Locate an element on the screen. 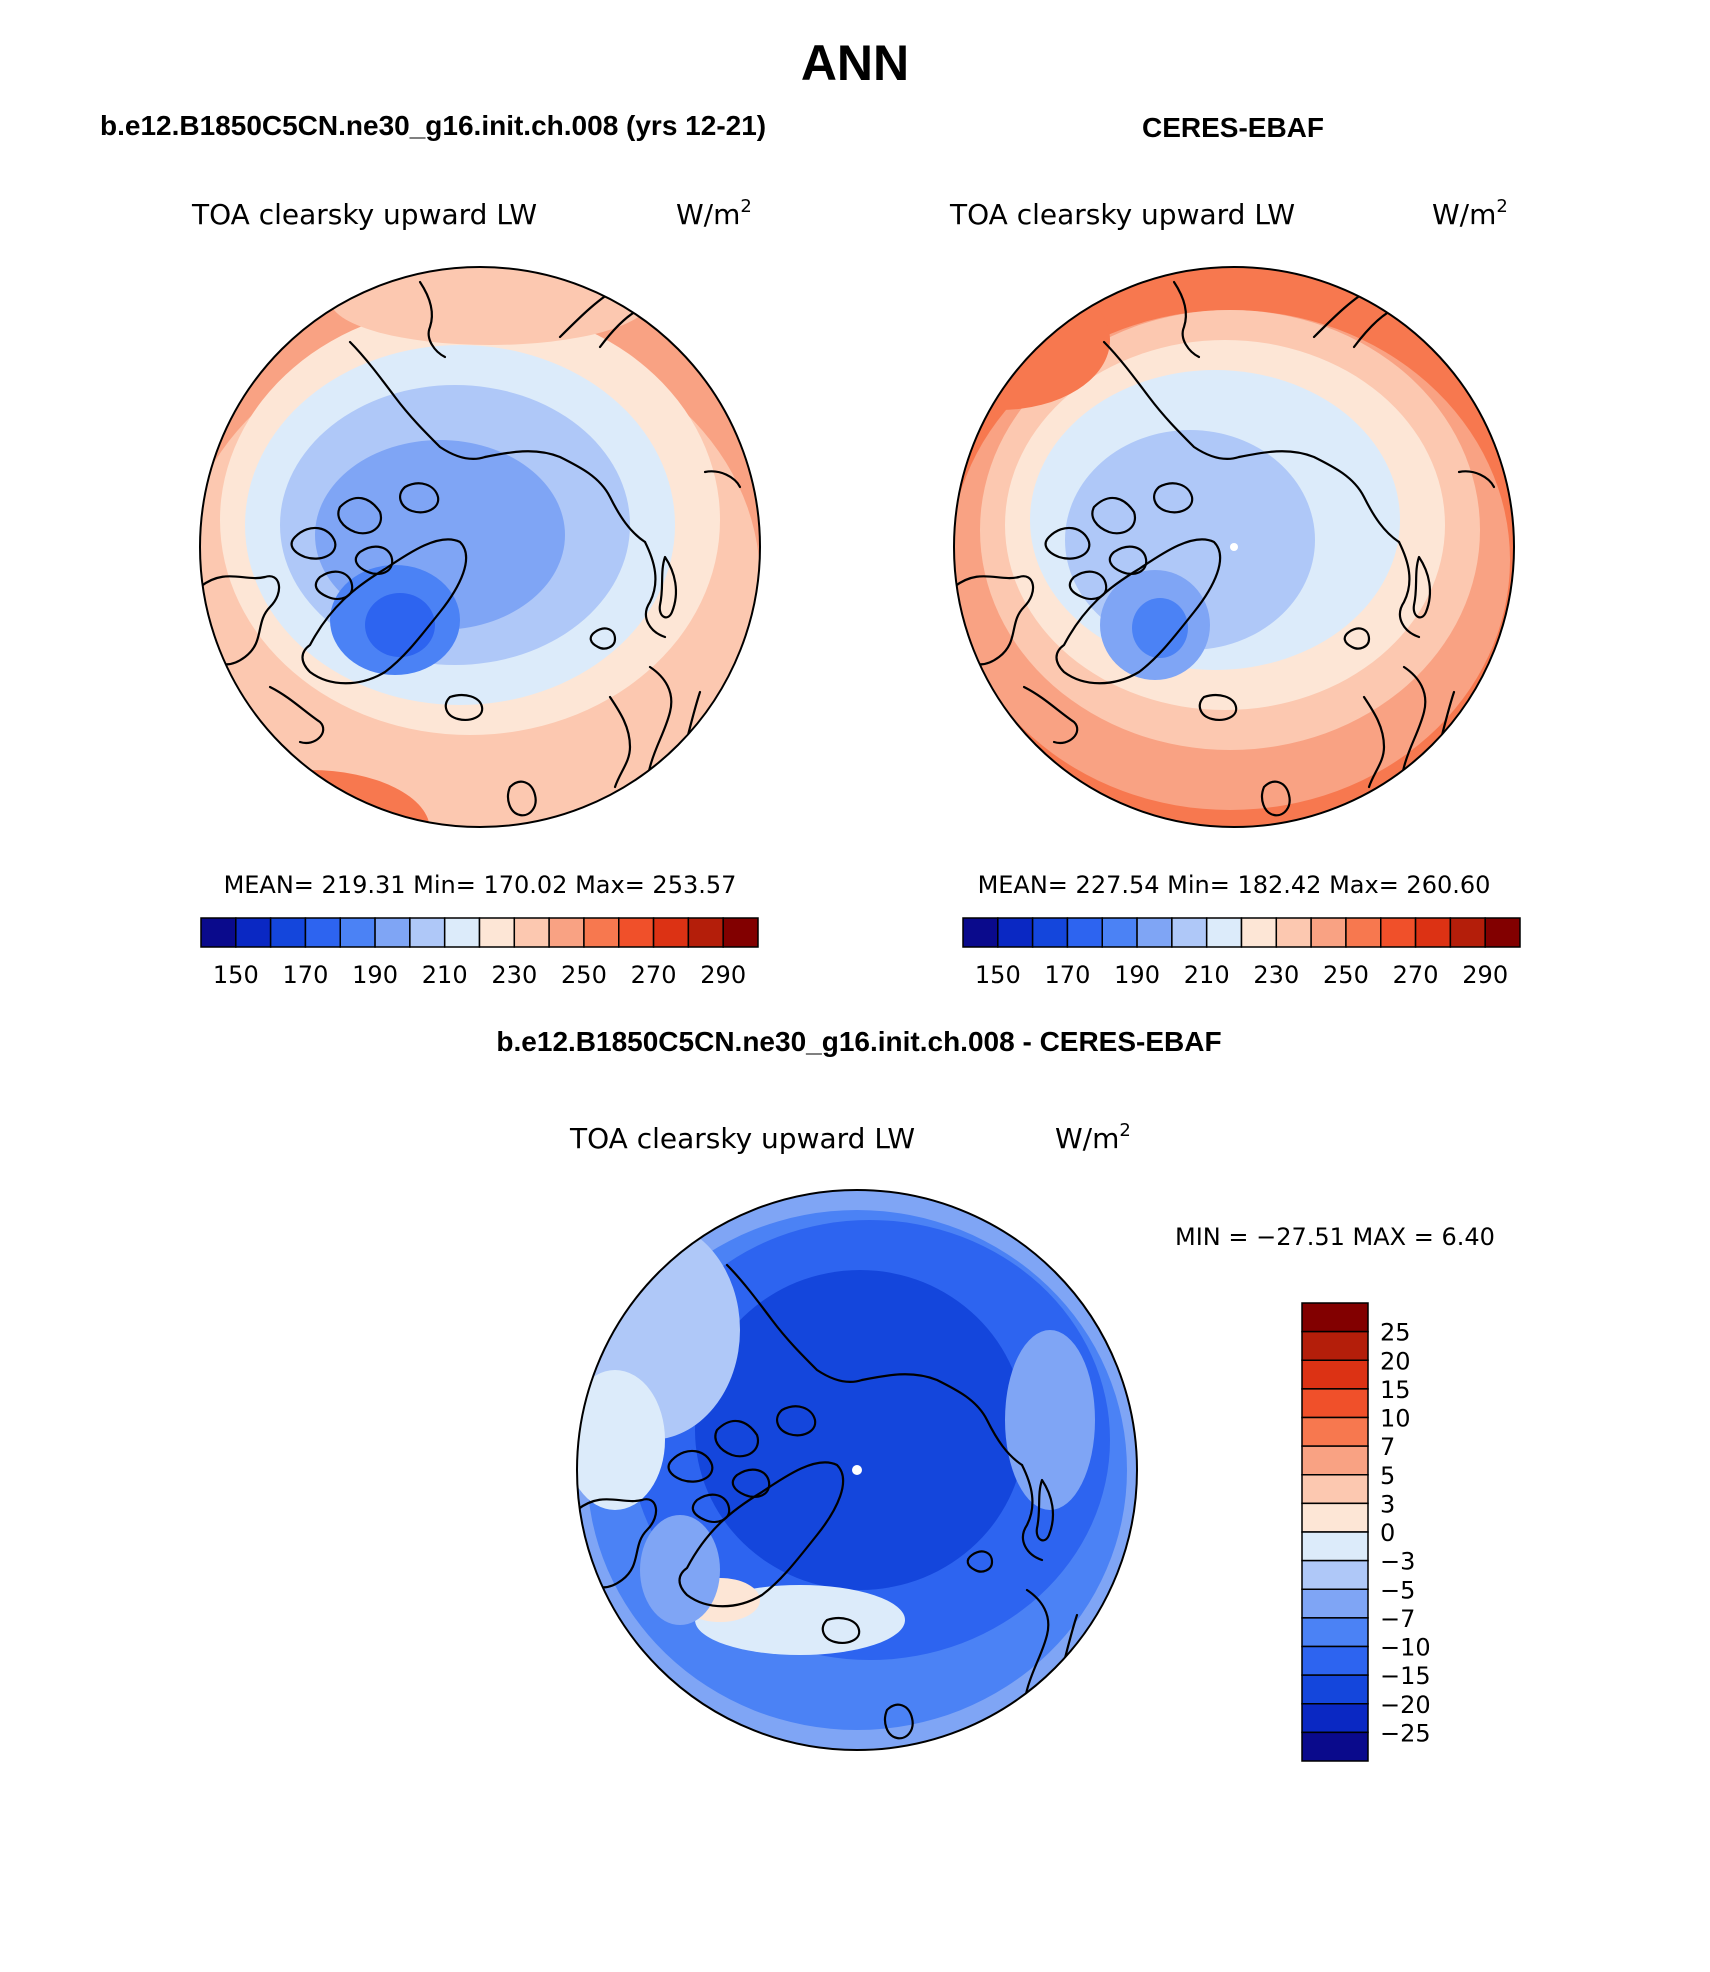 The width and height of the screenshot is (1710, 1972). obs-map-border is located at coordinates (1234, 547).